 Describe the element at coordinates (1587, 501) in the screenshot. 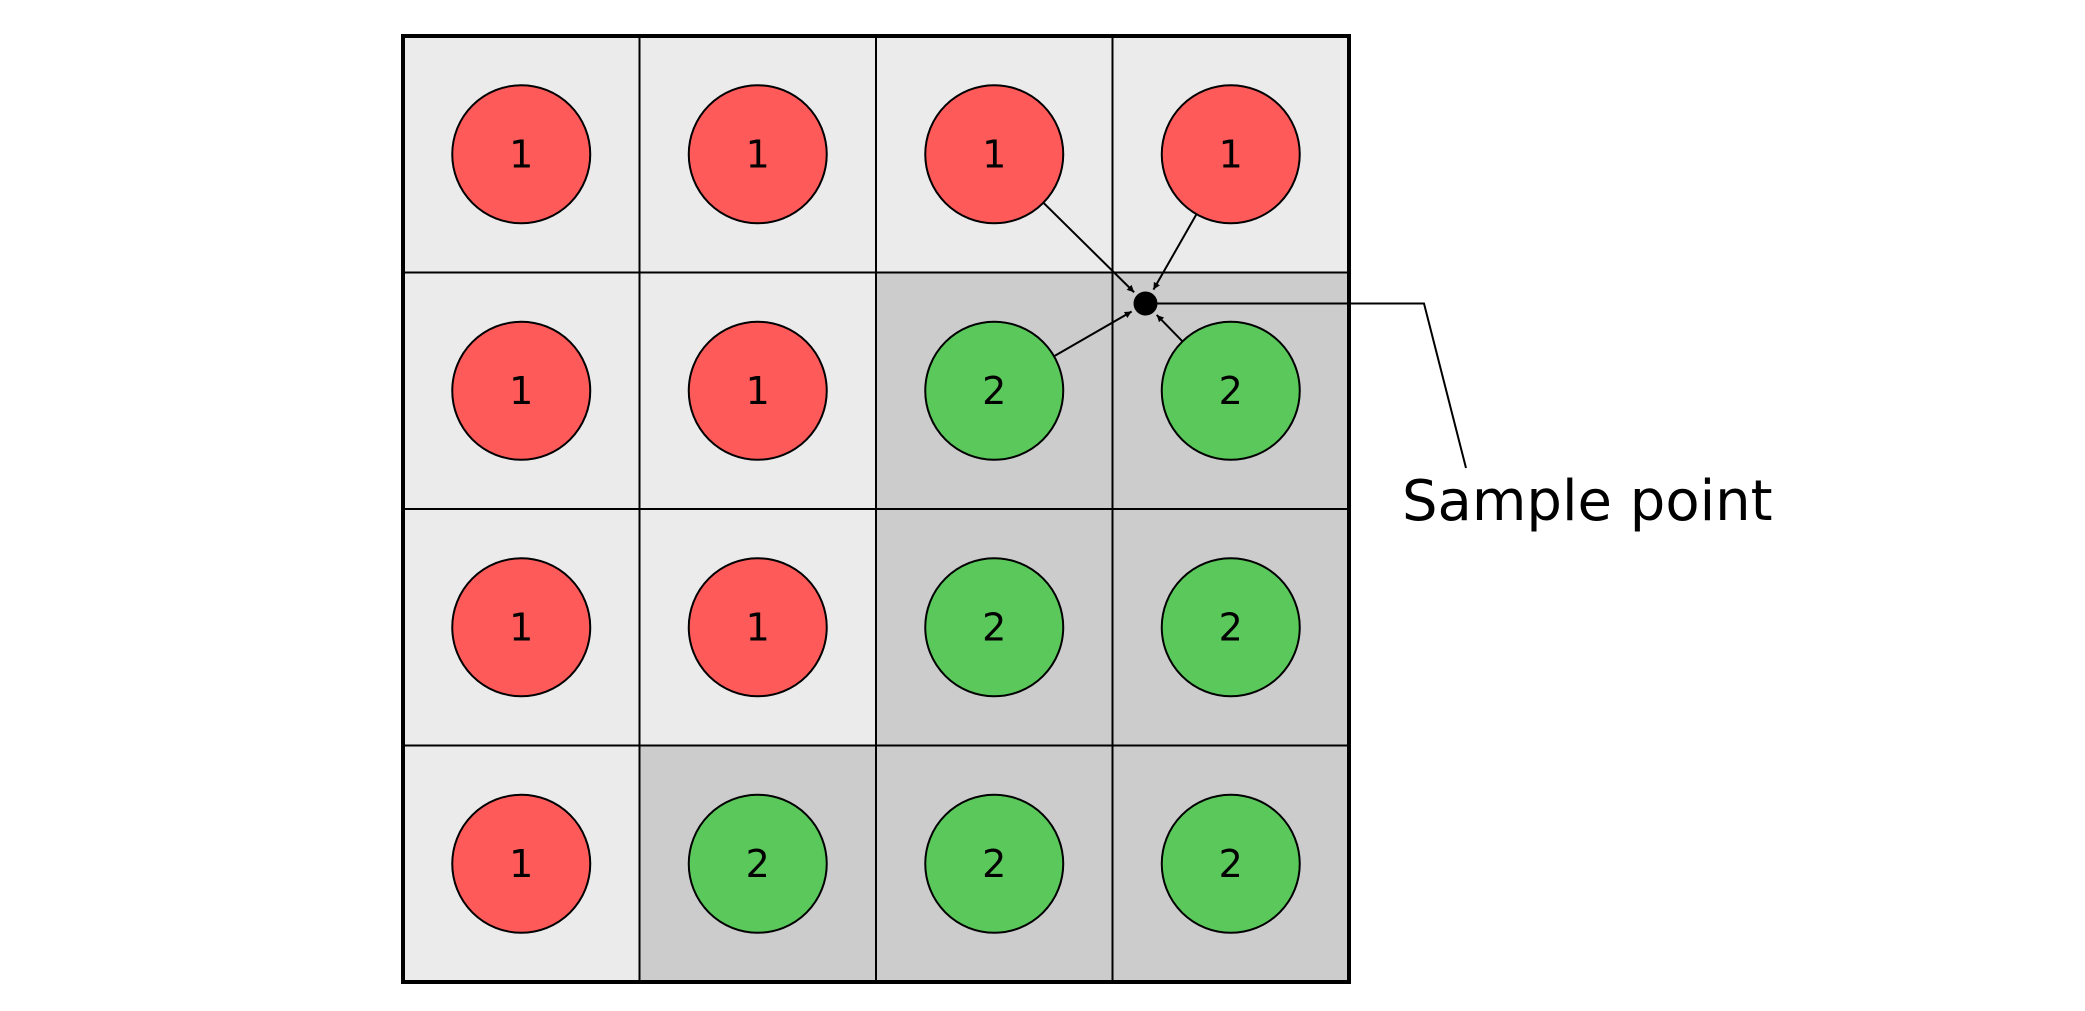

I see `sample-point-label: Sample point` at that location.